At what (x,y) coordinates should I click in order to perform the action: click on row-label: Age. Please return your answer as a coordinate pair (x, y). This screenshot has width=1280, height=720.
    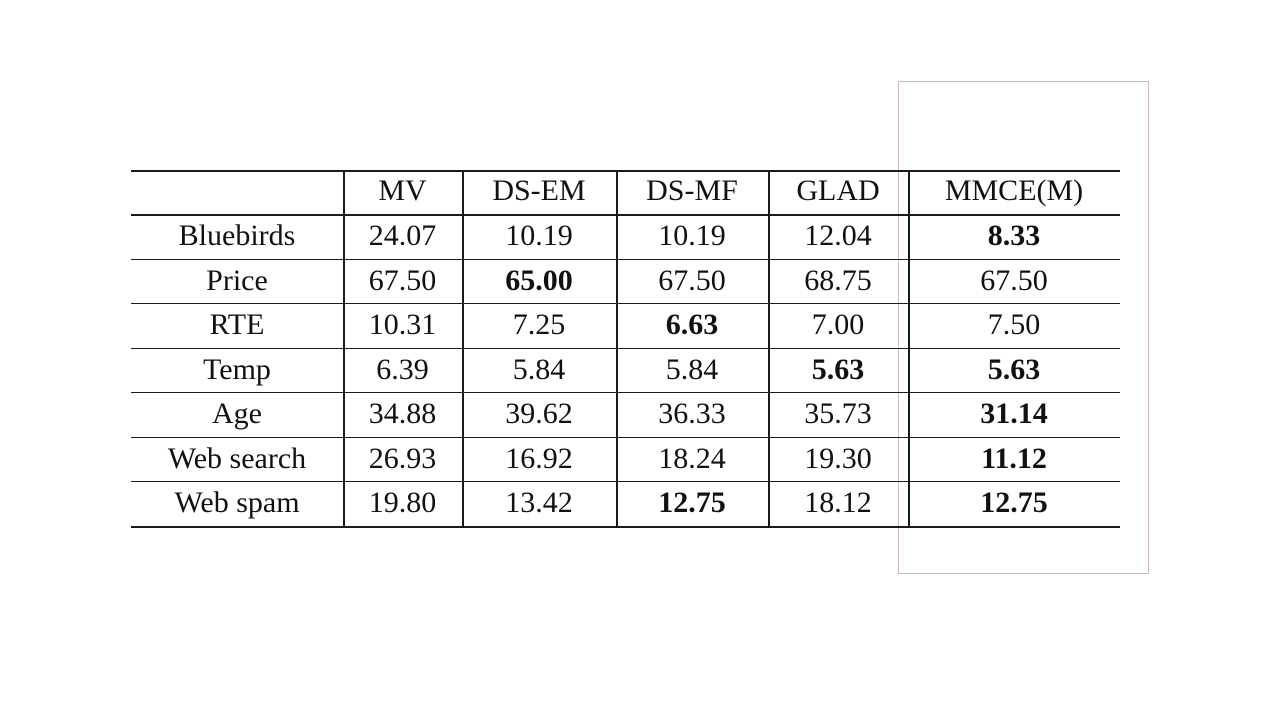
    Looking at the image, I should click on (237, 413).